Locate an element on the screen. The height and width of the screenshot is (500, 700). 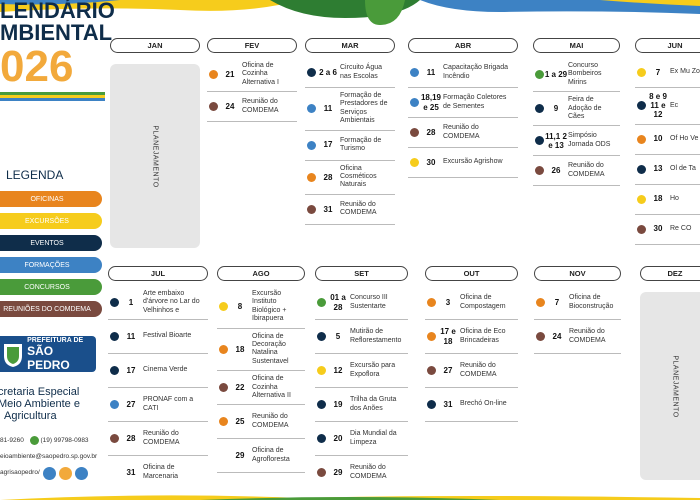
event: 1 a 29 Concurso Bombeiros Mirins is located at coordinates (576, 75).